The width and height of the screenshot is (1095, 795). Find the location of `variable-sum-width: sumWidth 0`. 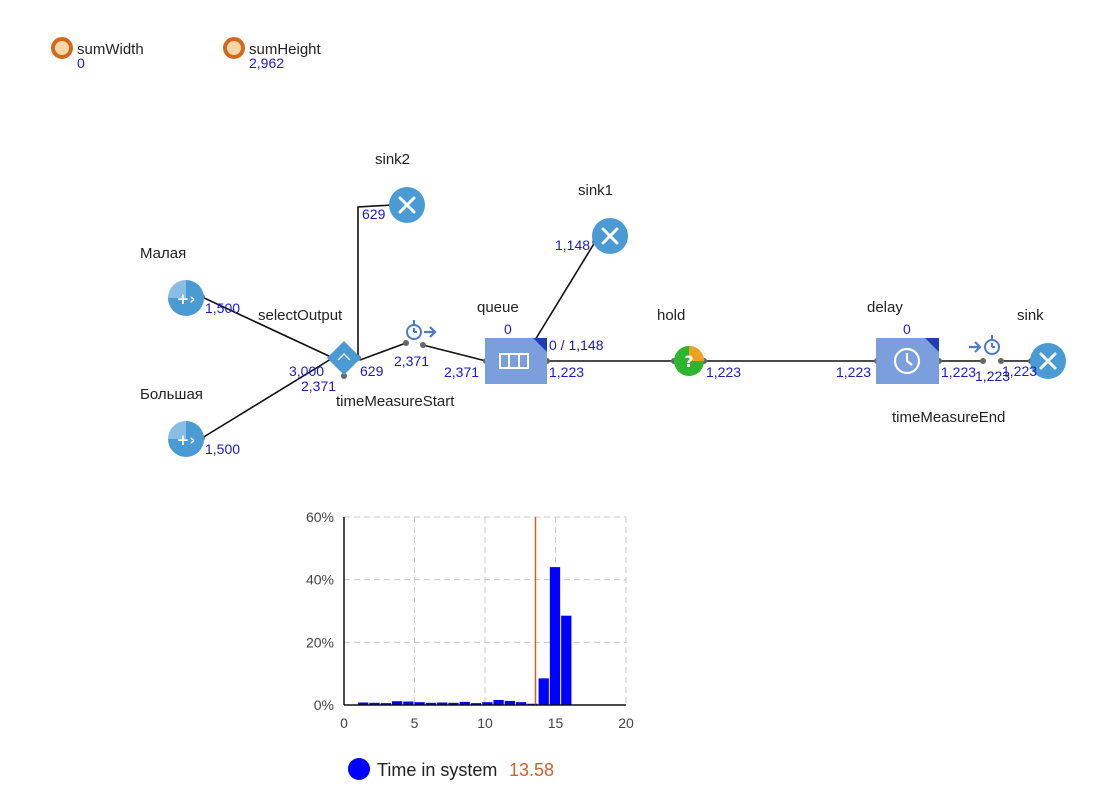

variable-sum-width: sumWidth 0 is located at coordinates (97, 54).